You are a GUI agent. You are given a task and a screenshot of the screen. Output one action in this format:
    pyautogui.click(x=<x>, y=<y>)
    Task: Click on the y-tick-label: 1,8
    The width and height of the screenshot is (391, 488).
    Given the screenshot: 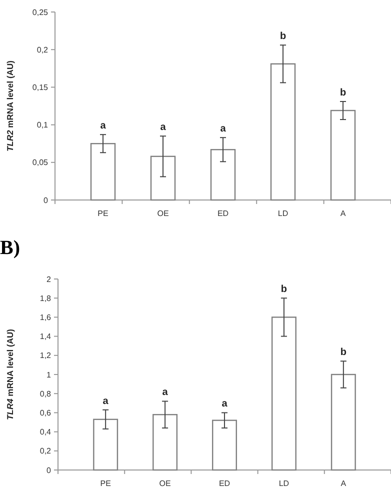 What is the action you would take?
    pyautogui.click(x=46, y=298)
    